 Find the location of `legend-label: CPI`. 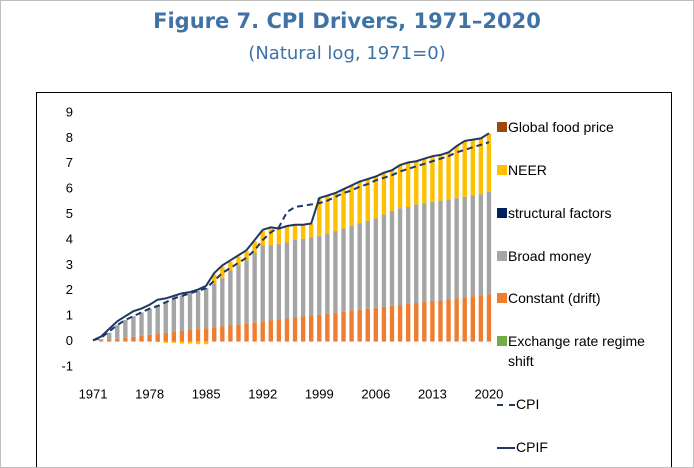

legend-label: CPI is located at coordinates (528, 404).